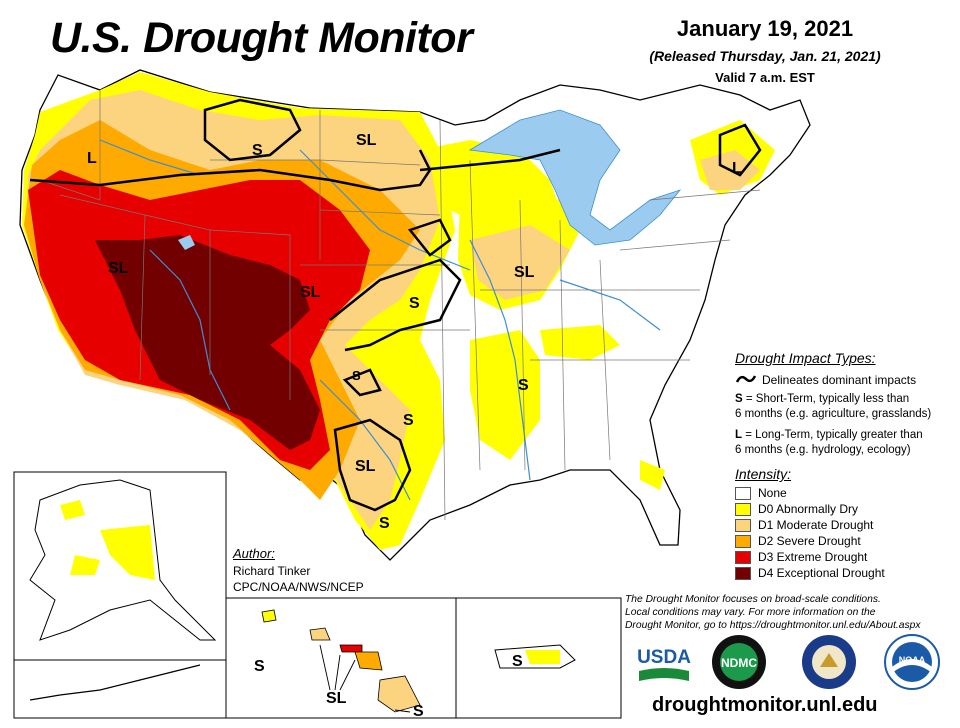 This screenshot has height=728, width=960. I want to click on hawaii-kauai, so click(269, 616).